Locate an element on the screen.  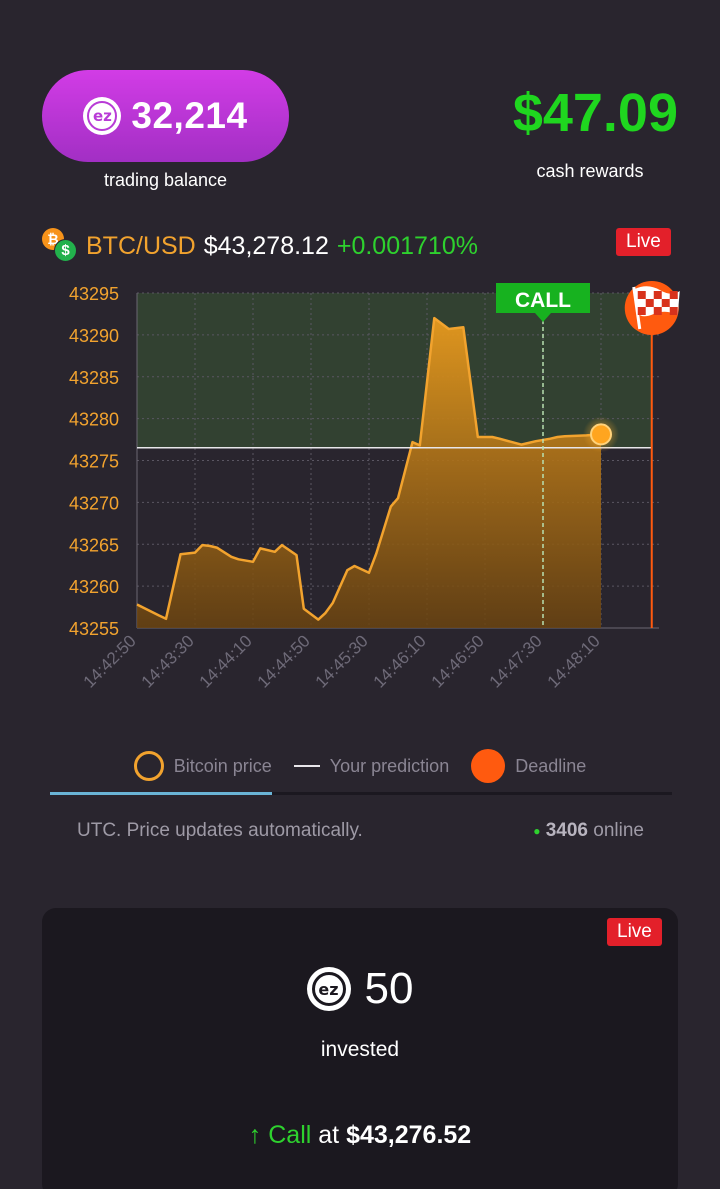
y-tick-label: 43285 is located at coordinates (94, 378).